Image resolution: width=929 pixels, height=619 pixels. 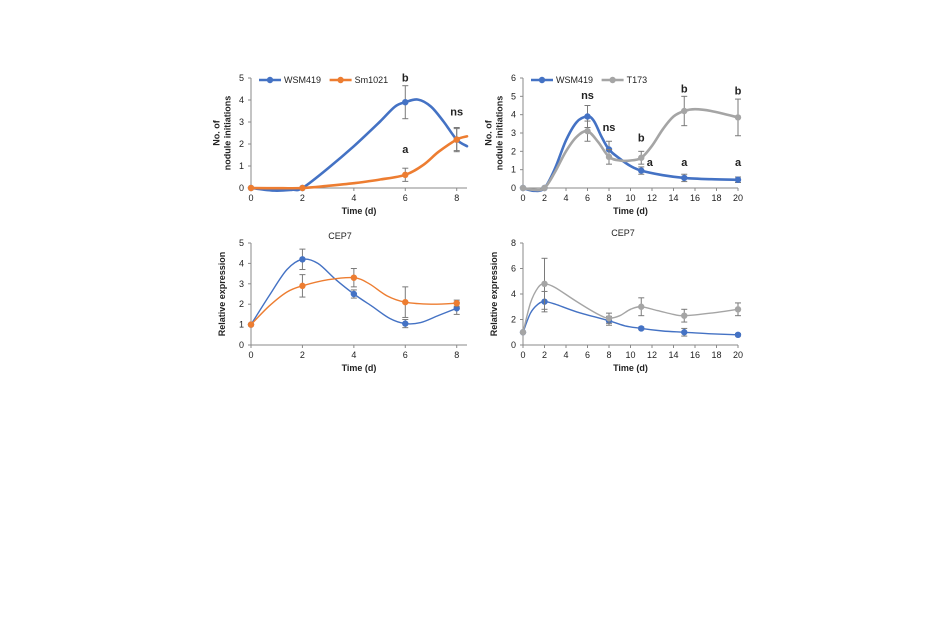 What do you see at coordinates (372, 80) in the screenshot?
I see `legend-label: Sm1021` at bounding box center [372, 80].